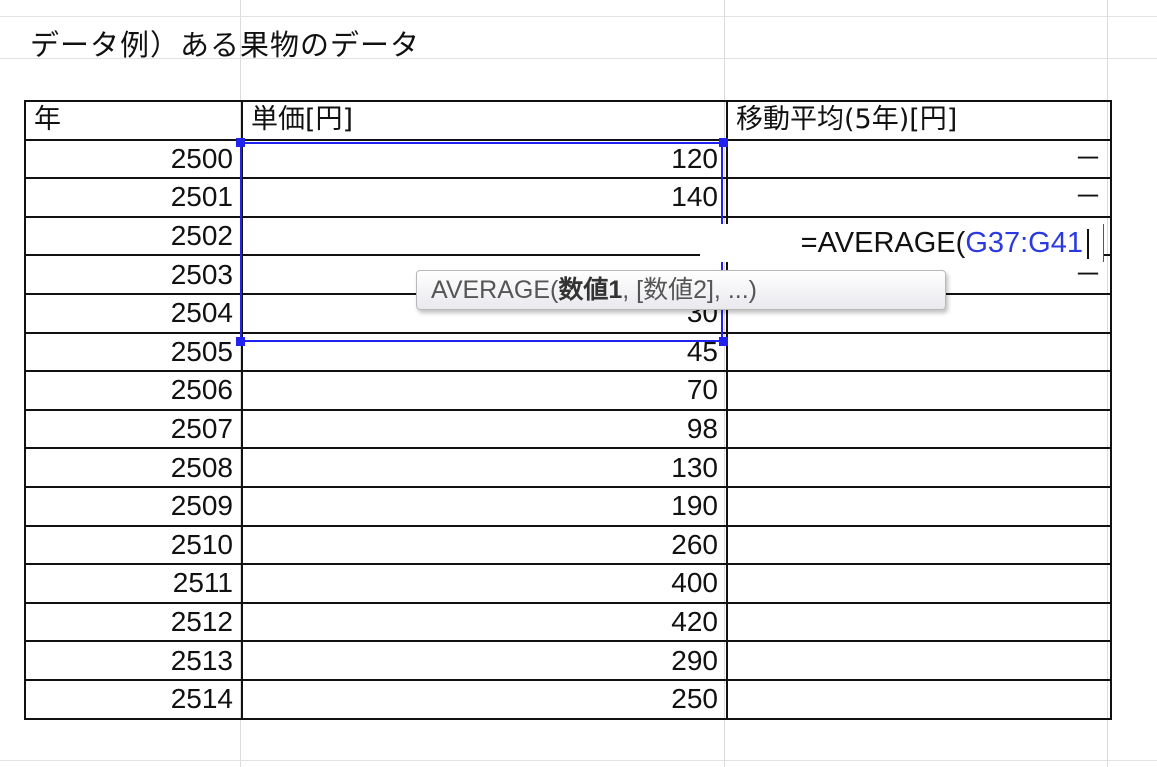 The height and width of the screenshot is (767, 1157). I want to click on table-row: 2514 250, so click(568, 699).